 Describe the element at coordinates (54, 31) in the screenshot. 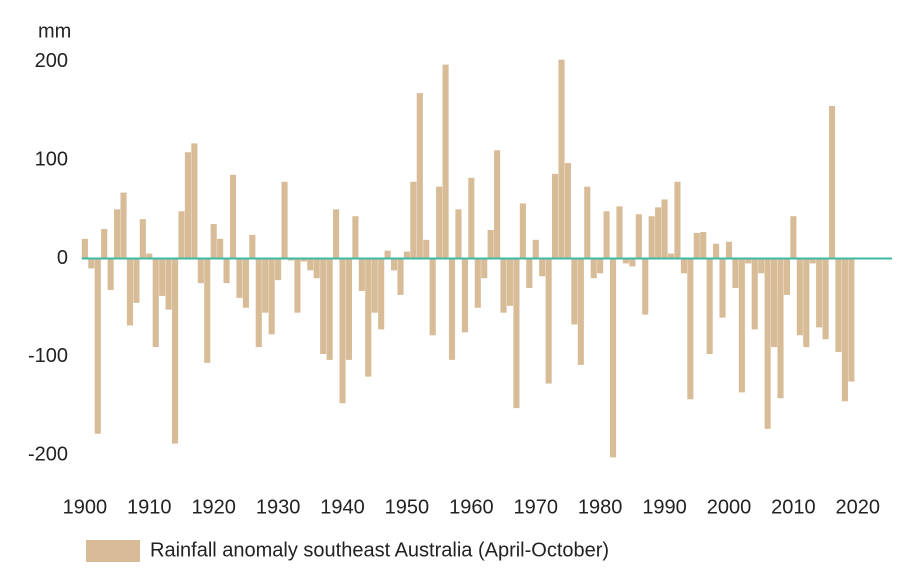

I see `y-axis-label: mm` at that location.